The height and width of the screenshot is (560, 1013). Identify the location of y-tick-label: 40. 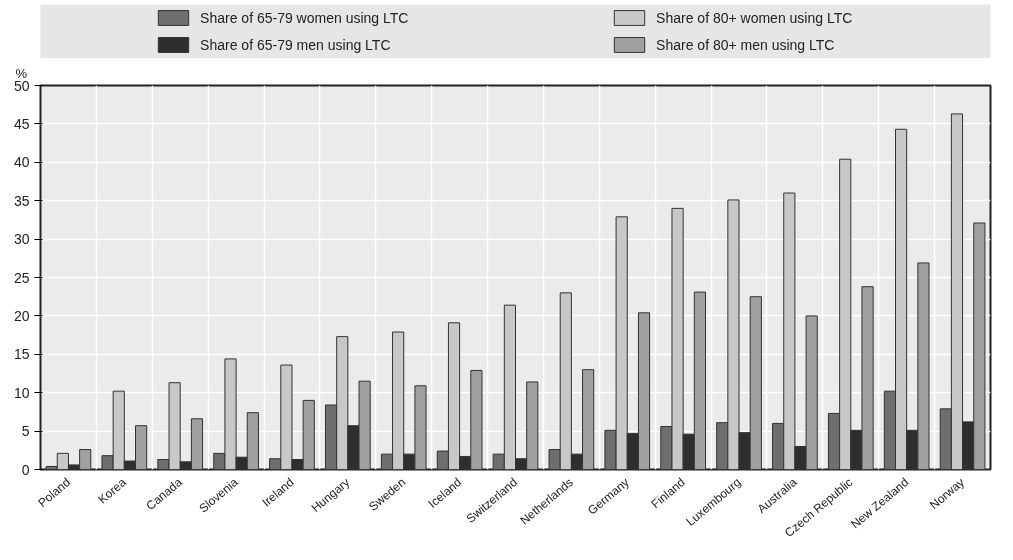
(21, 162).